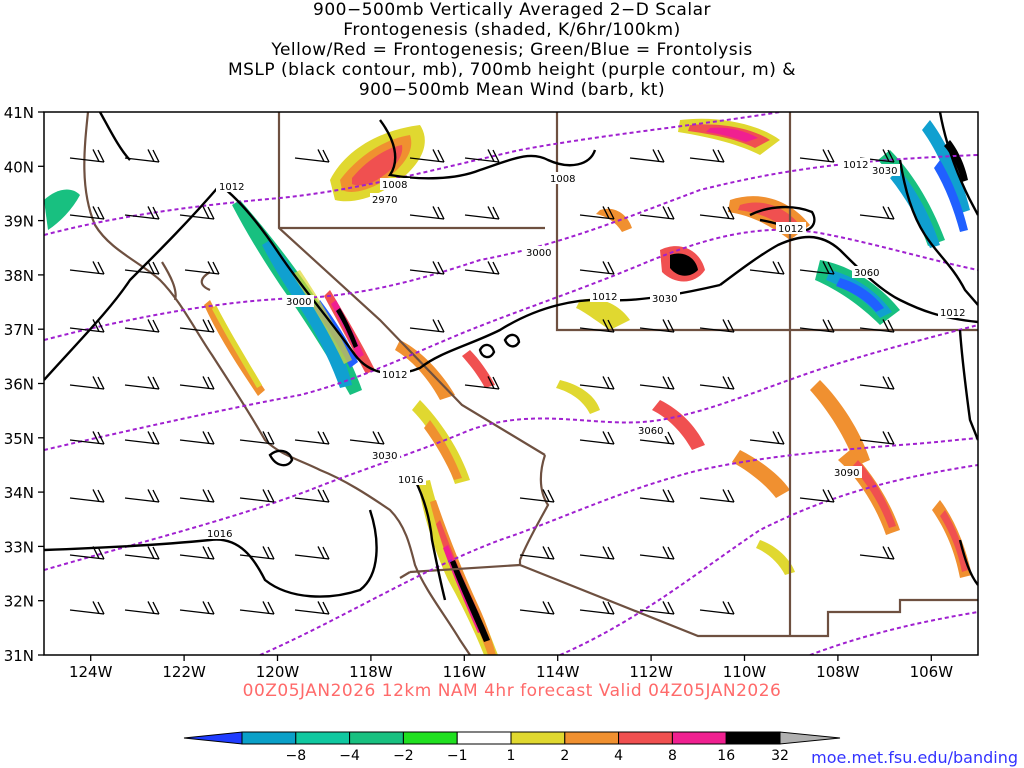 The width and height of the screenshot is (1024, 768). Describe the element at coordinates (295, 756) in the screenshot. I see `colorbar-label: −8` at that location.